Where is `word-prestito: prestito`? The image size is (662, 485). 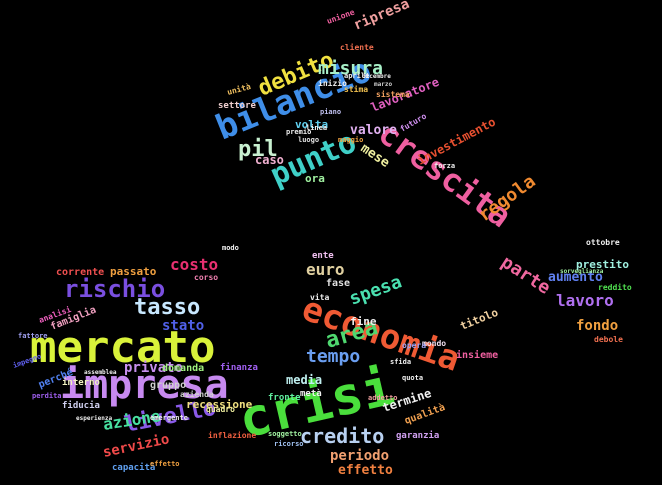 word-prestito: prestito is located at coordinates (602, 264).